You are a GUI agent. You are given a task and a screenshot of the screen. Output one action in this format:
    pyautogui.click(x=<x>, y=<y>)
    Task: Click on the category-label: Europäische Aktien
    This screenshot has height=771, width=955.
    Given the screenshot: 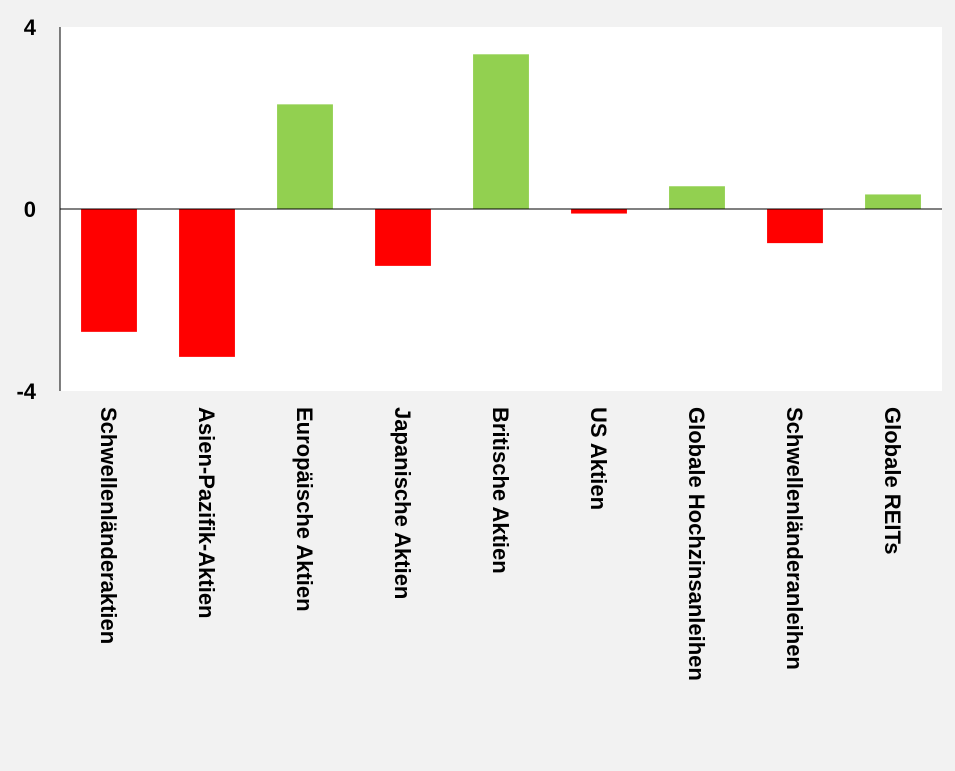 What is the action you would take?
    pyautogui.click(x=304, y=509)
    